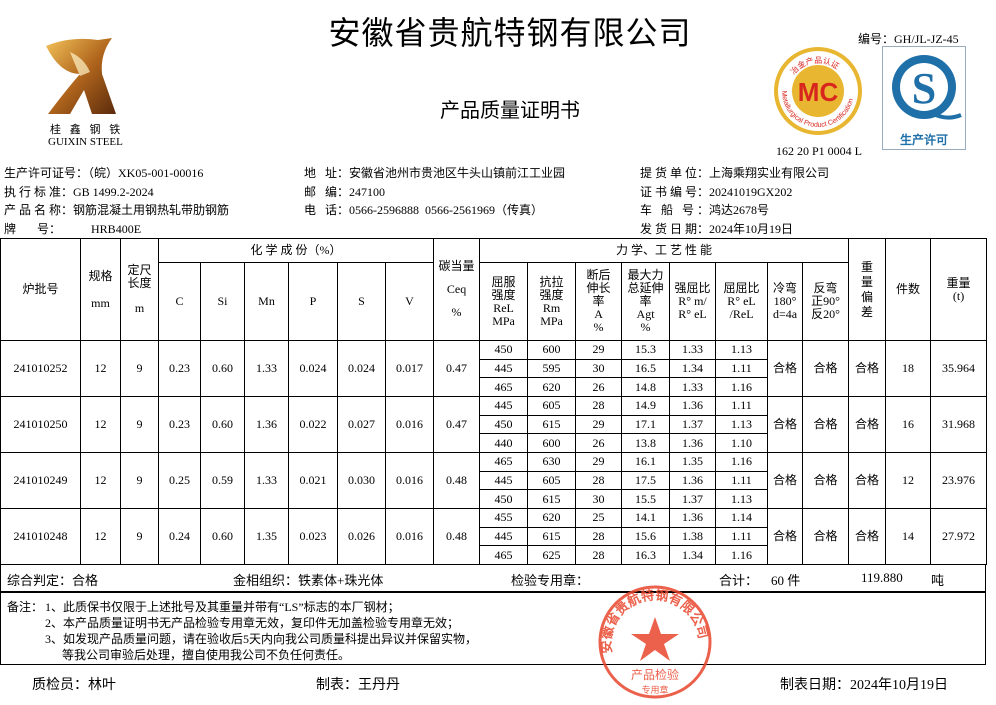 Image resolution: width=996 pixels, height=705 pixels. What do you see at coordinates (908, 536) in the screenshot?
I see `piece-count: 14` at bounding box center [908, 536].